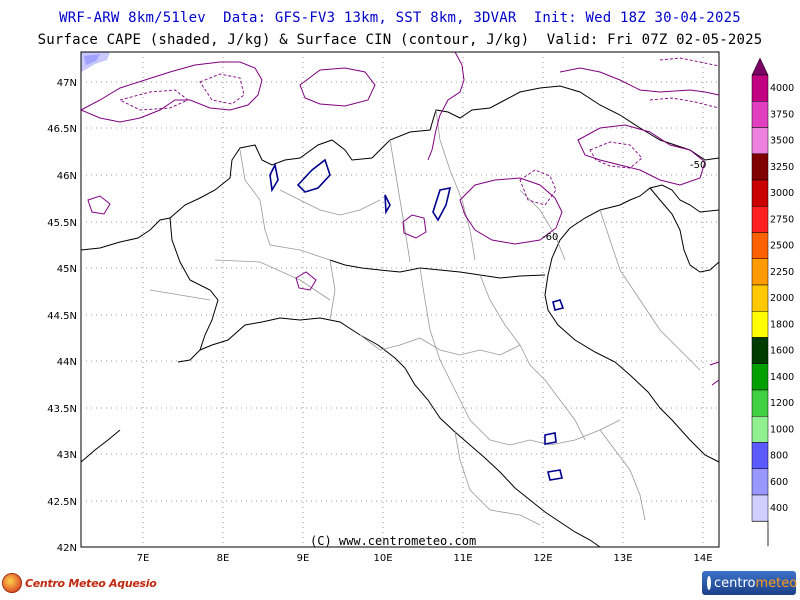 The height and width of the screenshot is (600, 800). Describe the element at coordinates (67, 455) in the screenshot. I see `lat-label: 43N` at that location.